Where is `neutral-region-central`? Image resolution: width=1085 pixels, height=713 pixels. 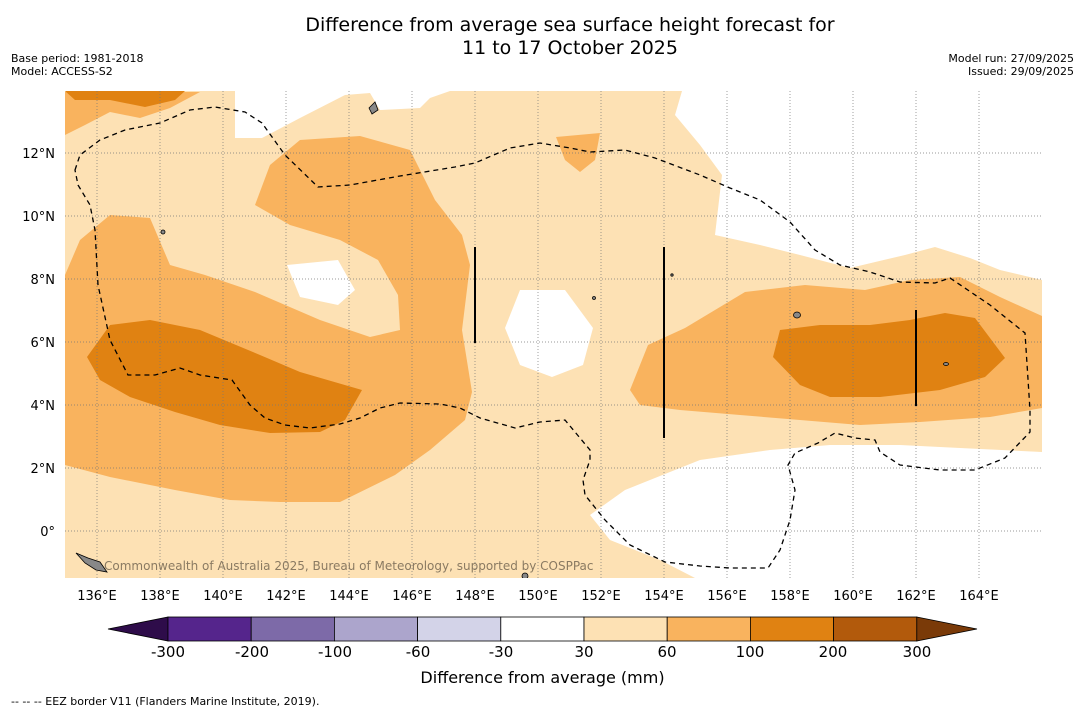 neutral-region-central is located at coordinates (549, 333).